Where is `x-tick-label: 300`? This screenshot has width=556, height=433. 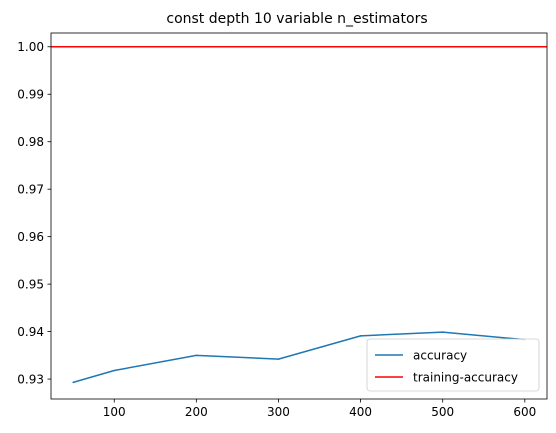 x-tick-label: 300 is located at coordinates (278, 412).